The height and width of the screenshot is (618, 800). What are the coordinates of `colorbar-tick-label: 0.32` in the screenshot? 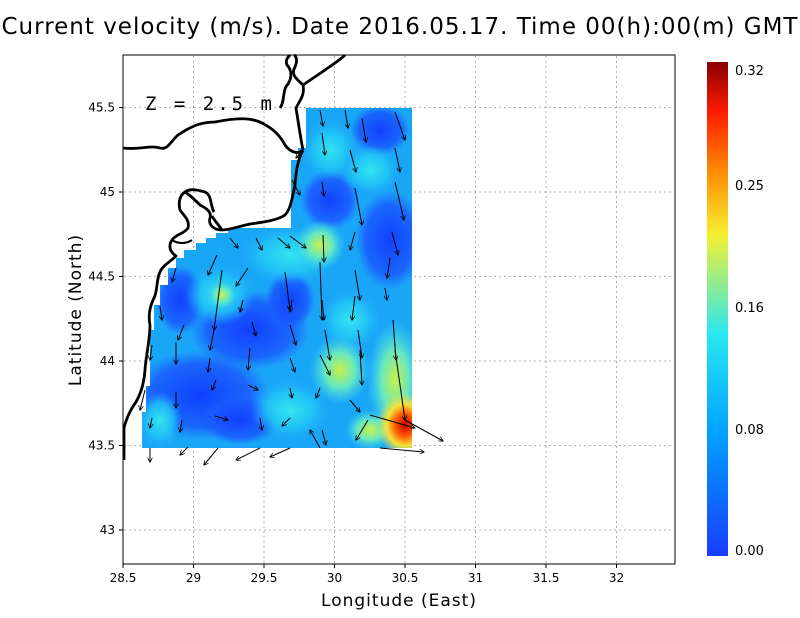 It's located at (749, 71).